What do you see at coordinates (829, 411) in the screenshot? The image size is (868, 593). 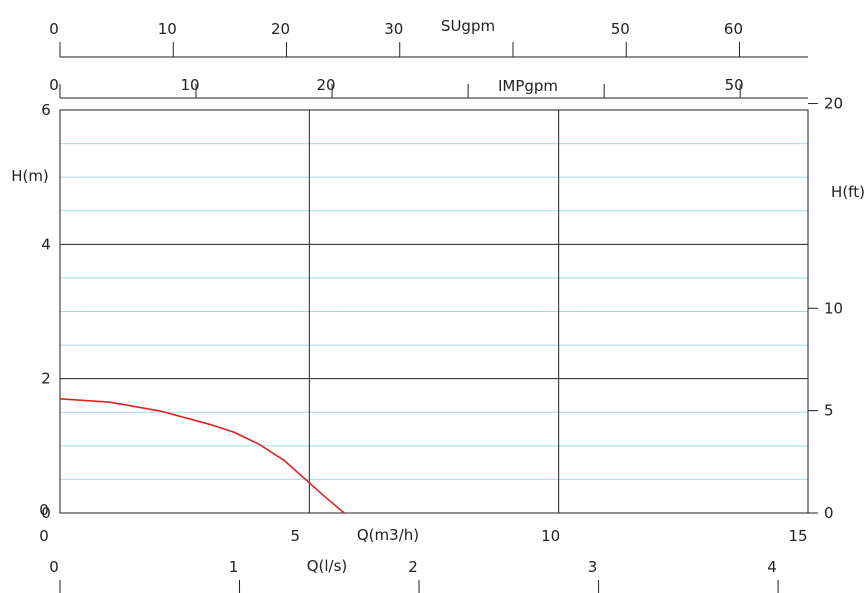 I see `right-tick-label: 5` at bounding box center [829, 411].